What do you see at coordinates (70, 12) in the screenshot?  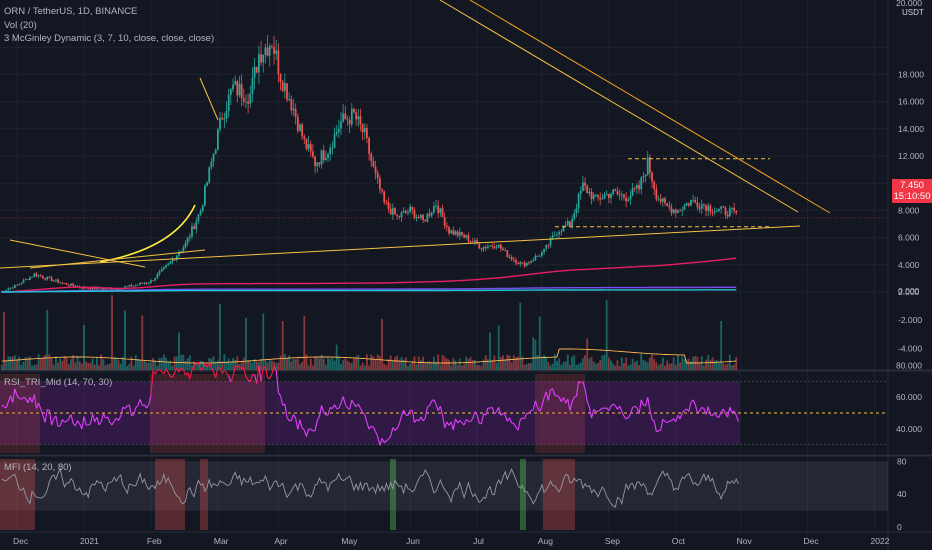 I see `symbol-legend: ORN / TetherUS, 1D, BINANCE` at bounding box center [70, 12].